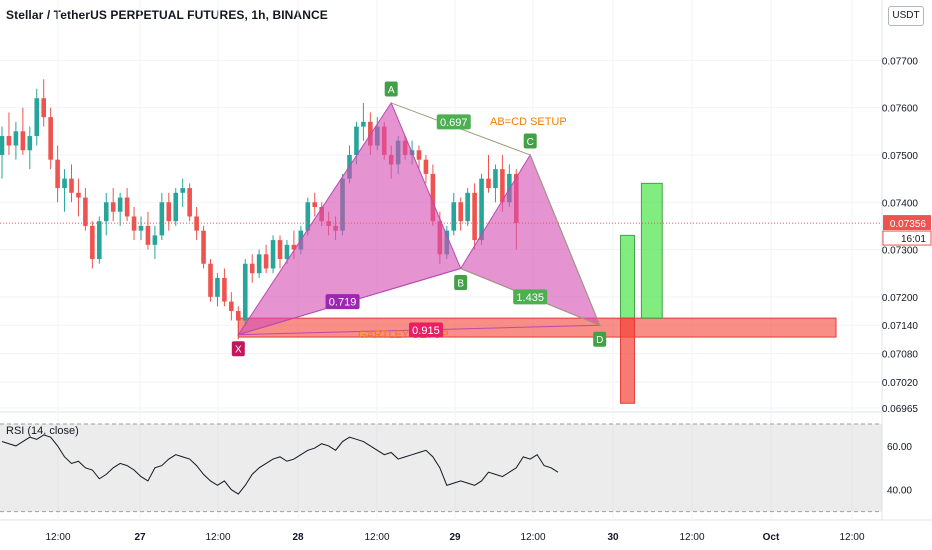 This screenshot has width=932, height=550. Describe the element at coordinates (900, 326) in the screenshot. I see `y-tick-label: 0.07140` at that location.